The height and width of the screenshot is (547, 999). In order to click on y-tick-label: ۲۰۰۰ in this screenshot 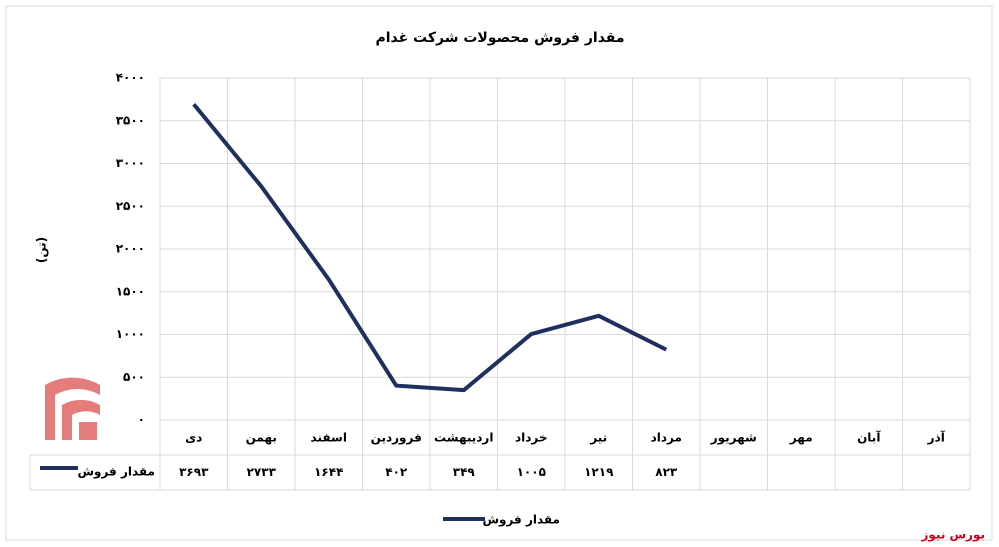, I will do `click(130, 249)`.